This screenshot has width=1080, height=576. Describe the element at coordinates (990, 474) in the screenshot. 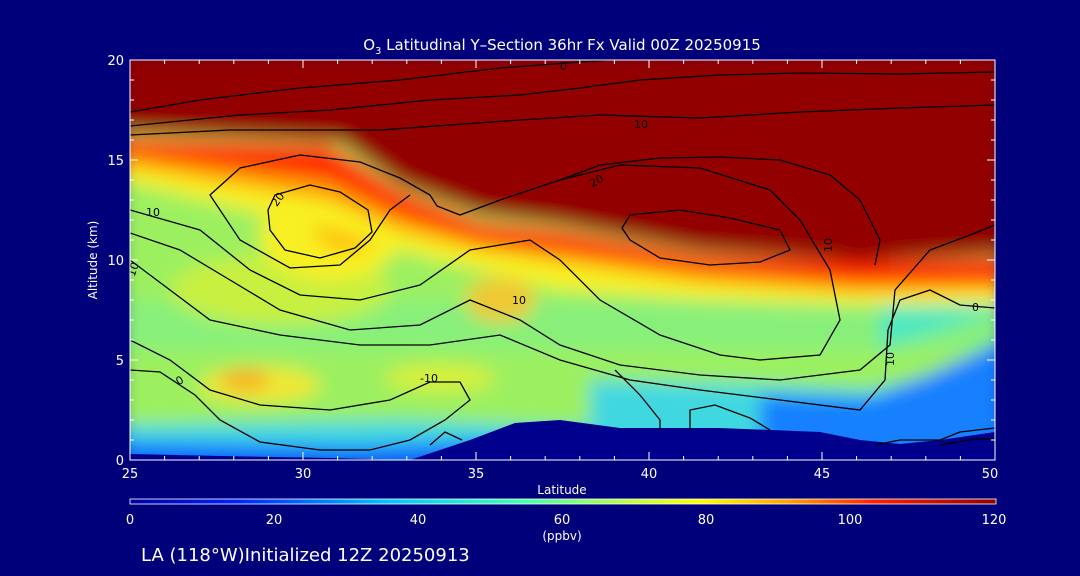

I see `x-tick-label: 50` at that location.